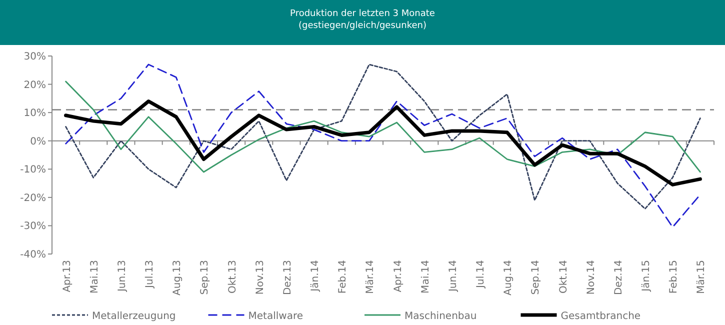  Describe the element at coordinates (134, 316) in the screenshot. I see `legend-label: Metallerzeugung` at that location.